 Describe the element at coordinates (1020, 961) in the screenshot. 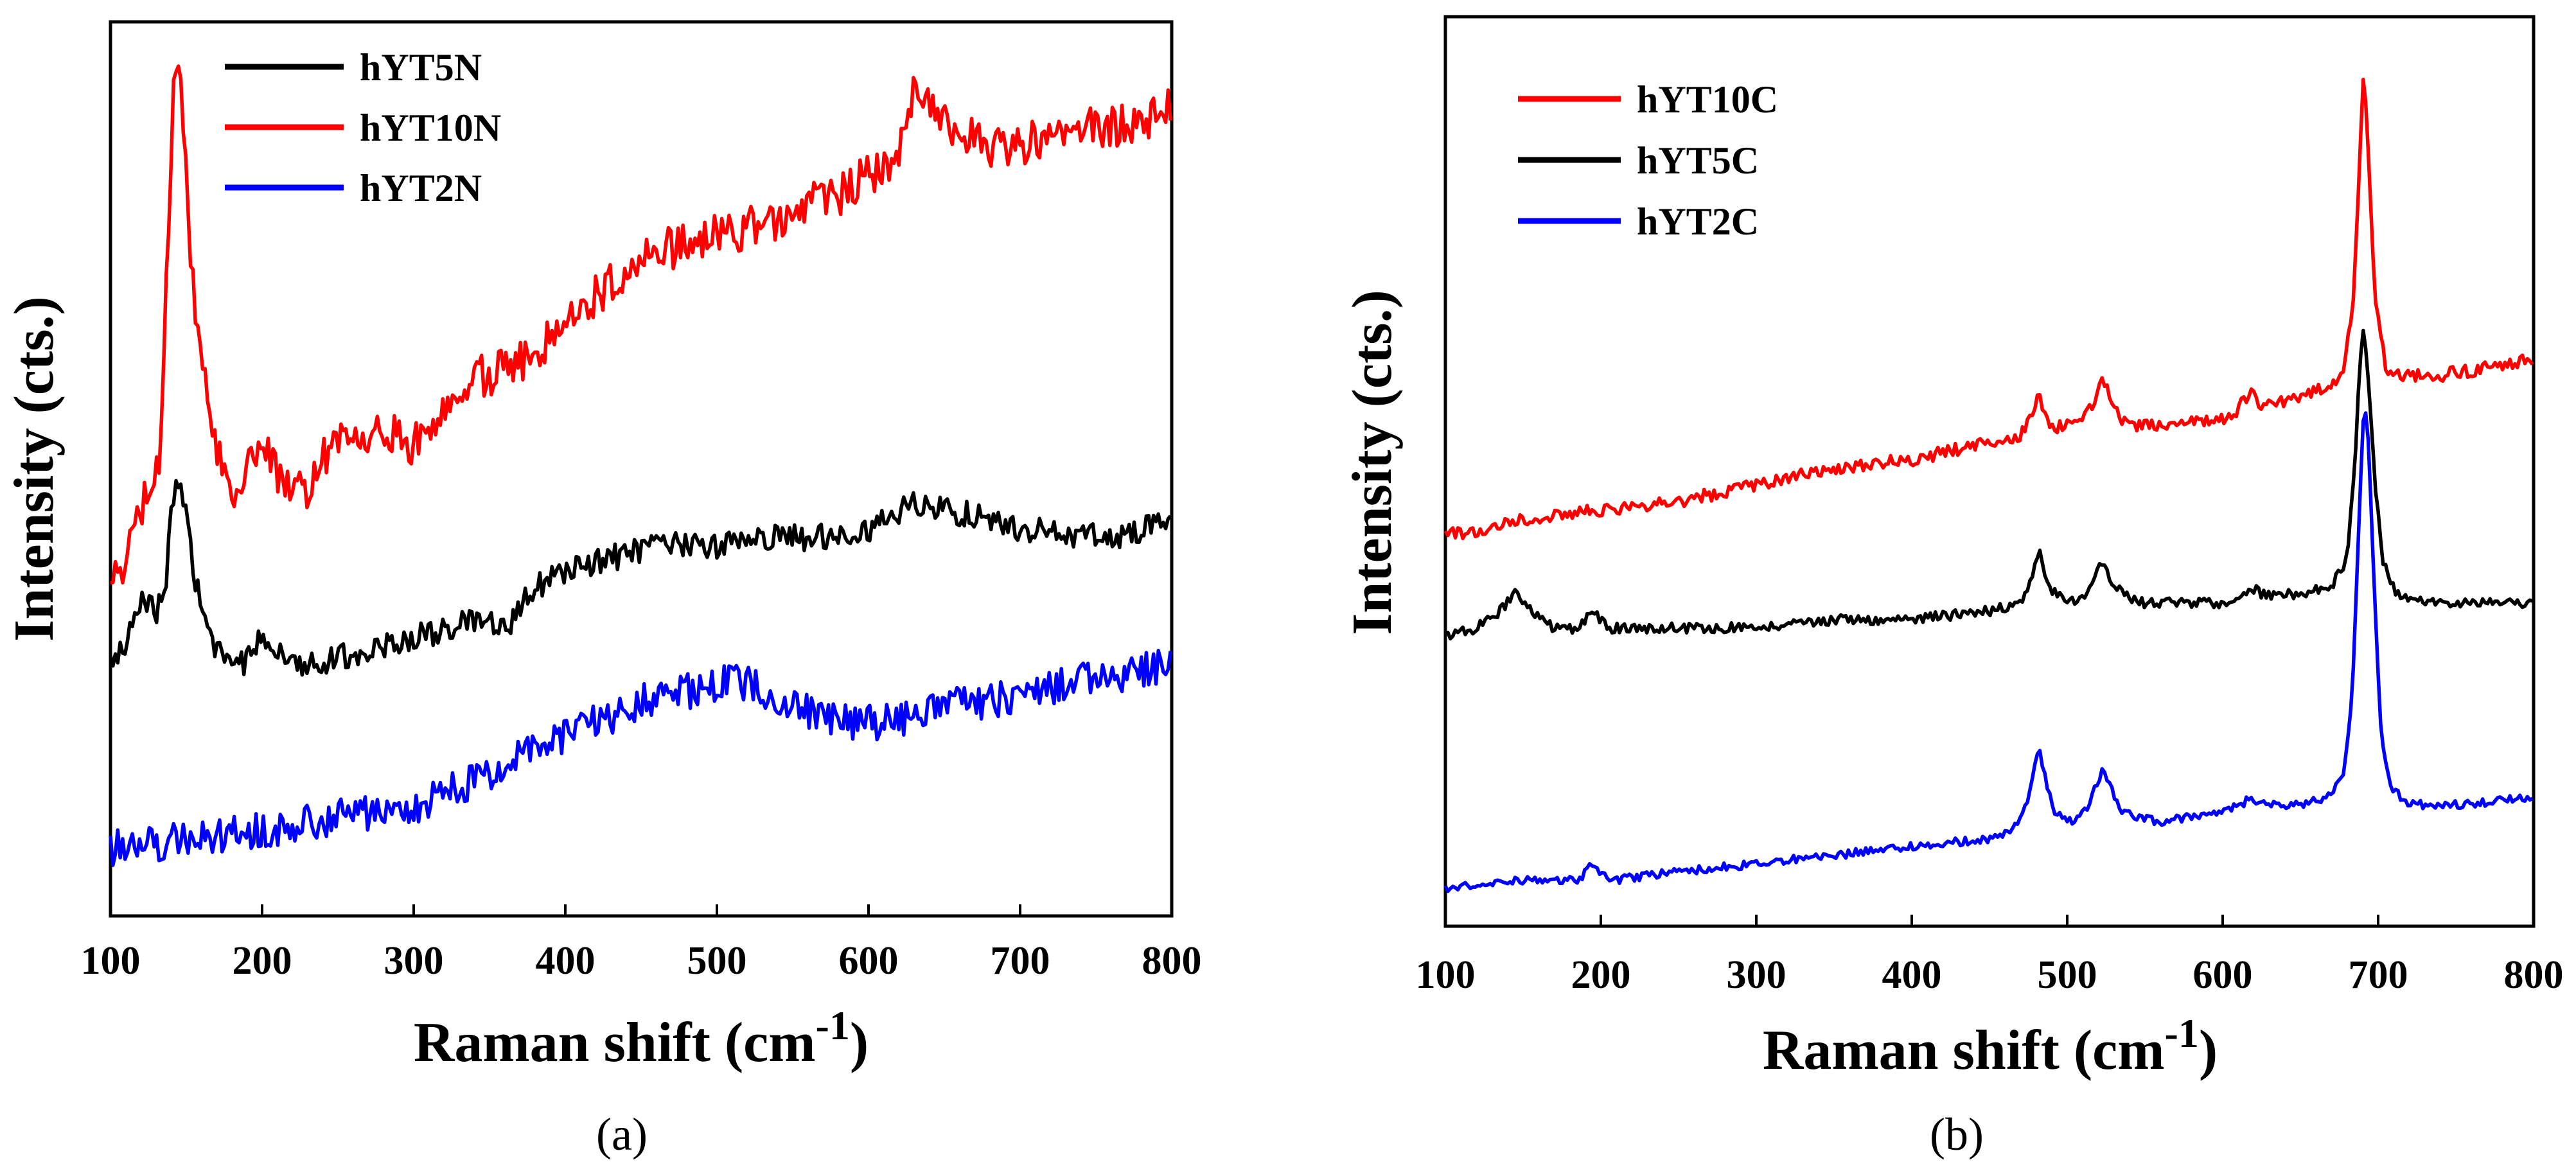

I see `panel-a-x-tick-label: 700` at that location.